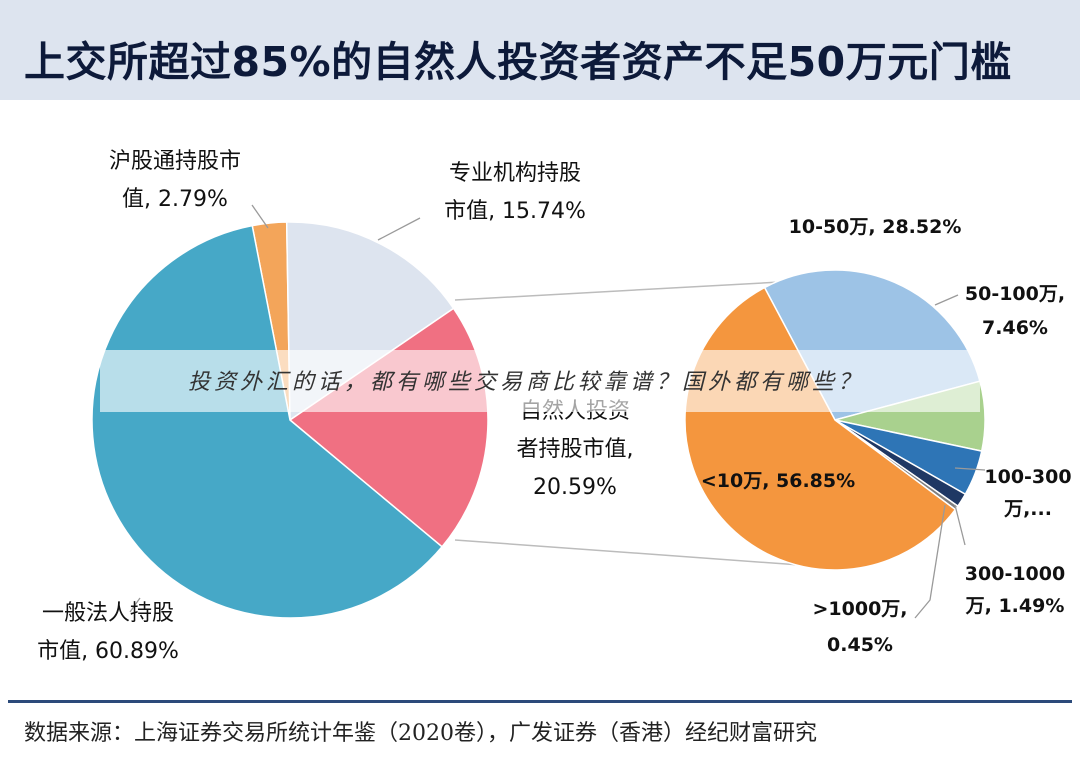 This screenshot has height=759, width=1080. What do you see at coordinates (108, 613) in the screenshot?
I see `label-general-corp-line-0: 一般法人持股` at bounding box center [108, 613].